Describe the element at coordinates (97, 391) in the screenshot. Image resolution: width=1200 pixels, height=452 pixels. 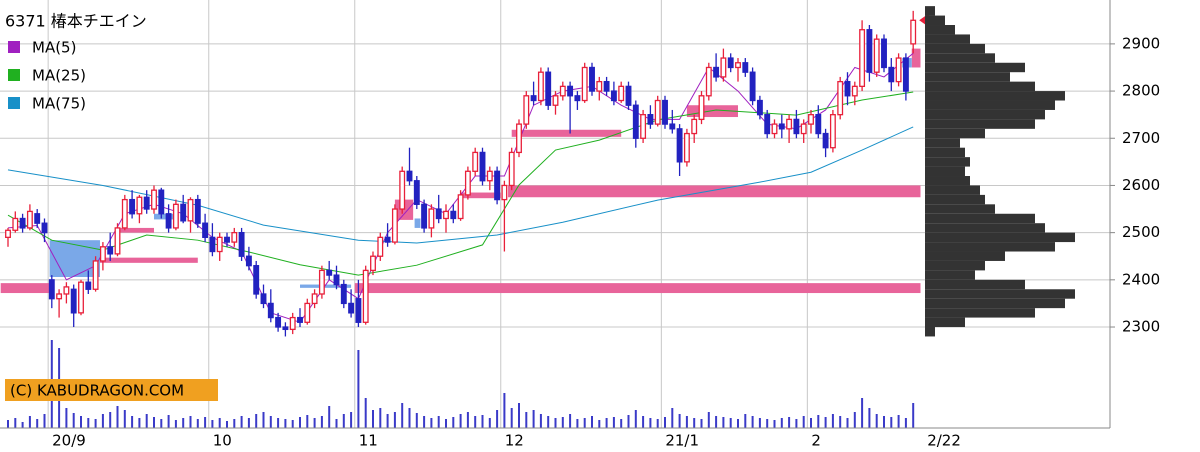
I see `watermark: (C) KABUDRAGON.COM` at that location.